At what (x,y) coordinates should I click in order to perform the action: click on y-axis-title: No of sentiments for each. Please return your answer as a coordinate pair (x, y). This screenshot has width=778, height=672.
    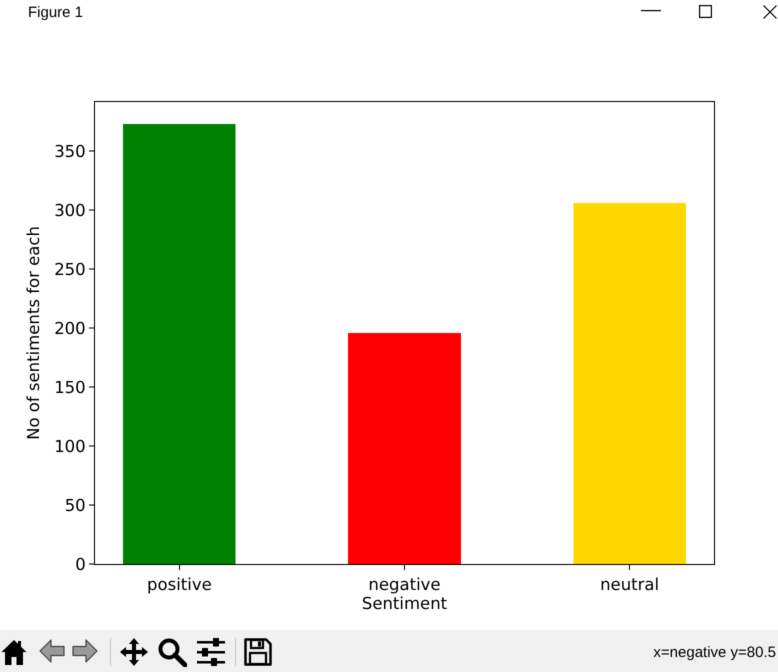
    Looking at the image, I should click on (33, 333).